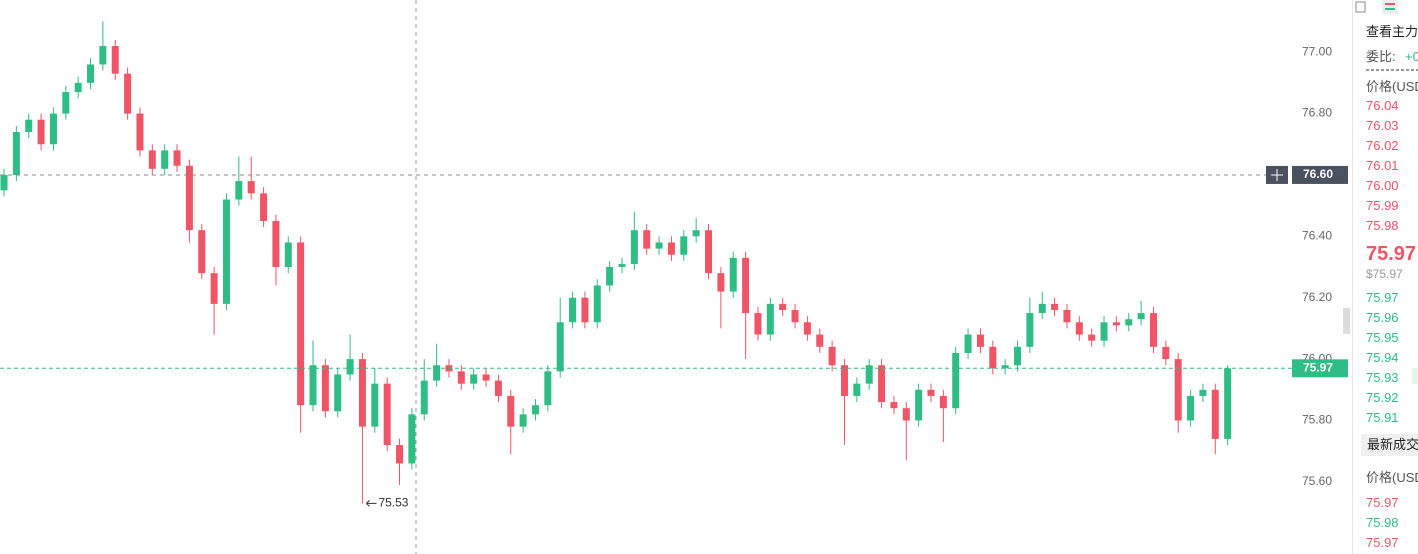 This screenshot has width=1418, height=554. I want to click on ask-price: 76.02, so click(1382, 145).